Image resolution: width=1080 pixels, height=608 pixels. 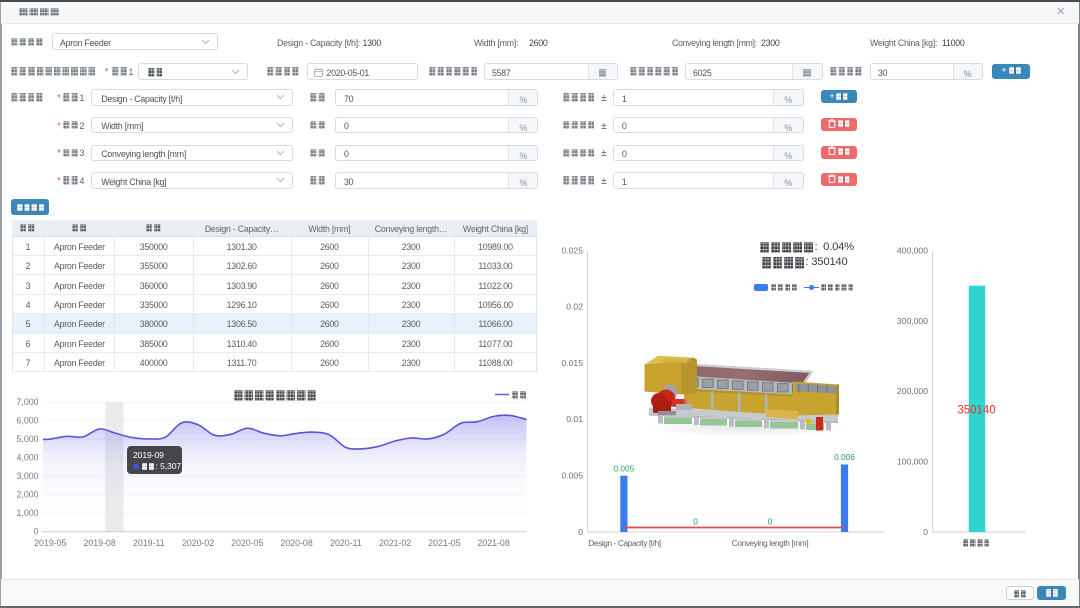 I want to click on svg-text: 0.02, so click(x=574, y=307).